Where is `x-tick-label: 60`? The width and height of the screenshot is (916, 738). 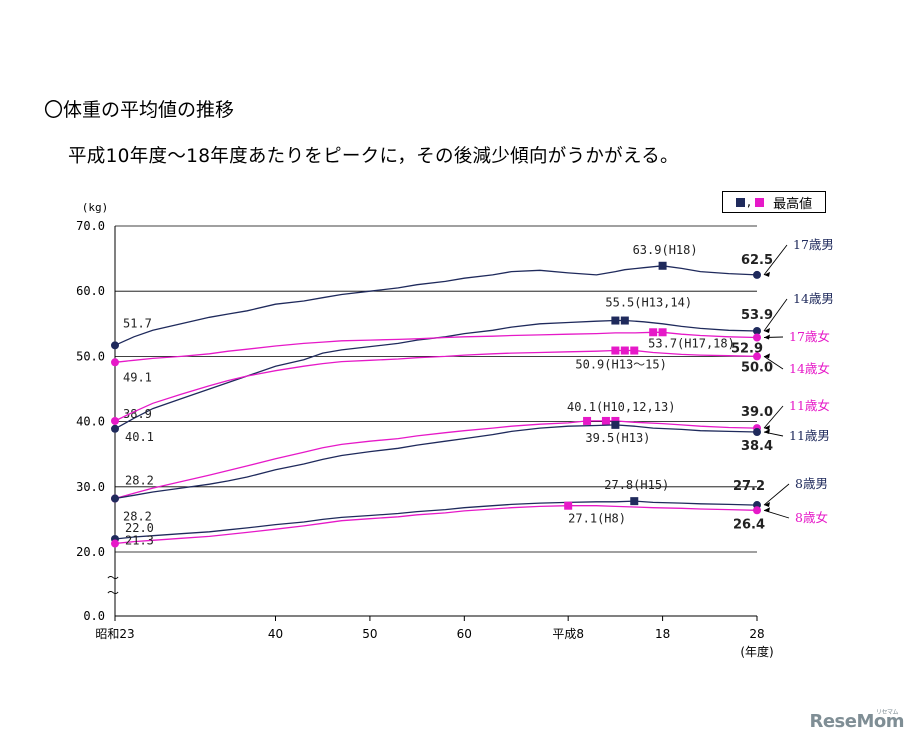 x-tick-label: 60 is located at coordinates (464, 634).